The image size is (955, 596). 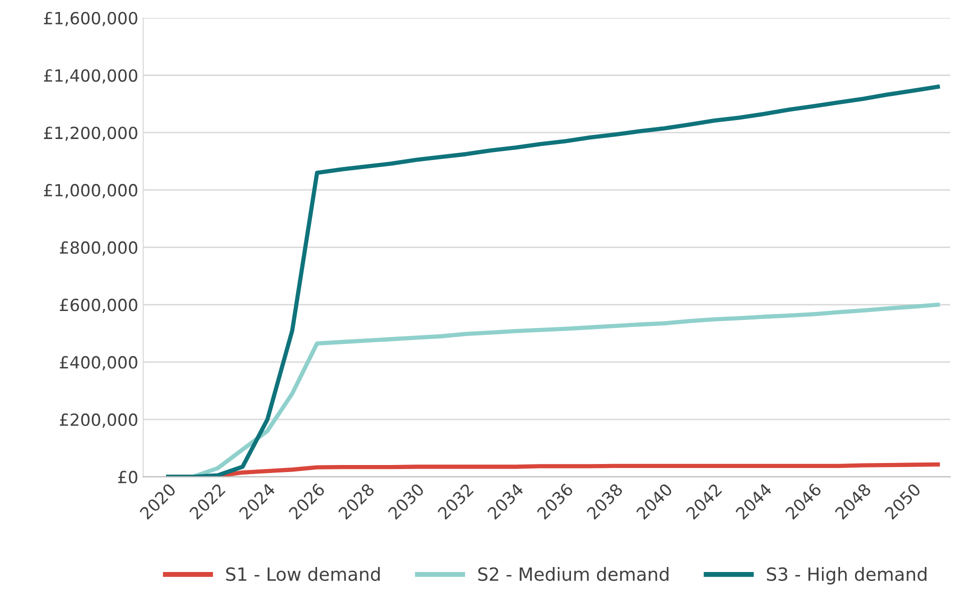 I want to click on y-tick-label: £1,000,000, so click(x=91, y=191).